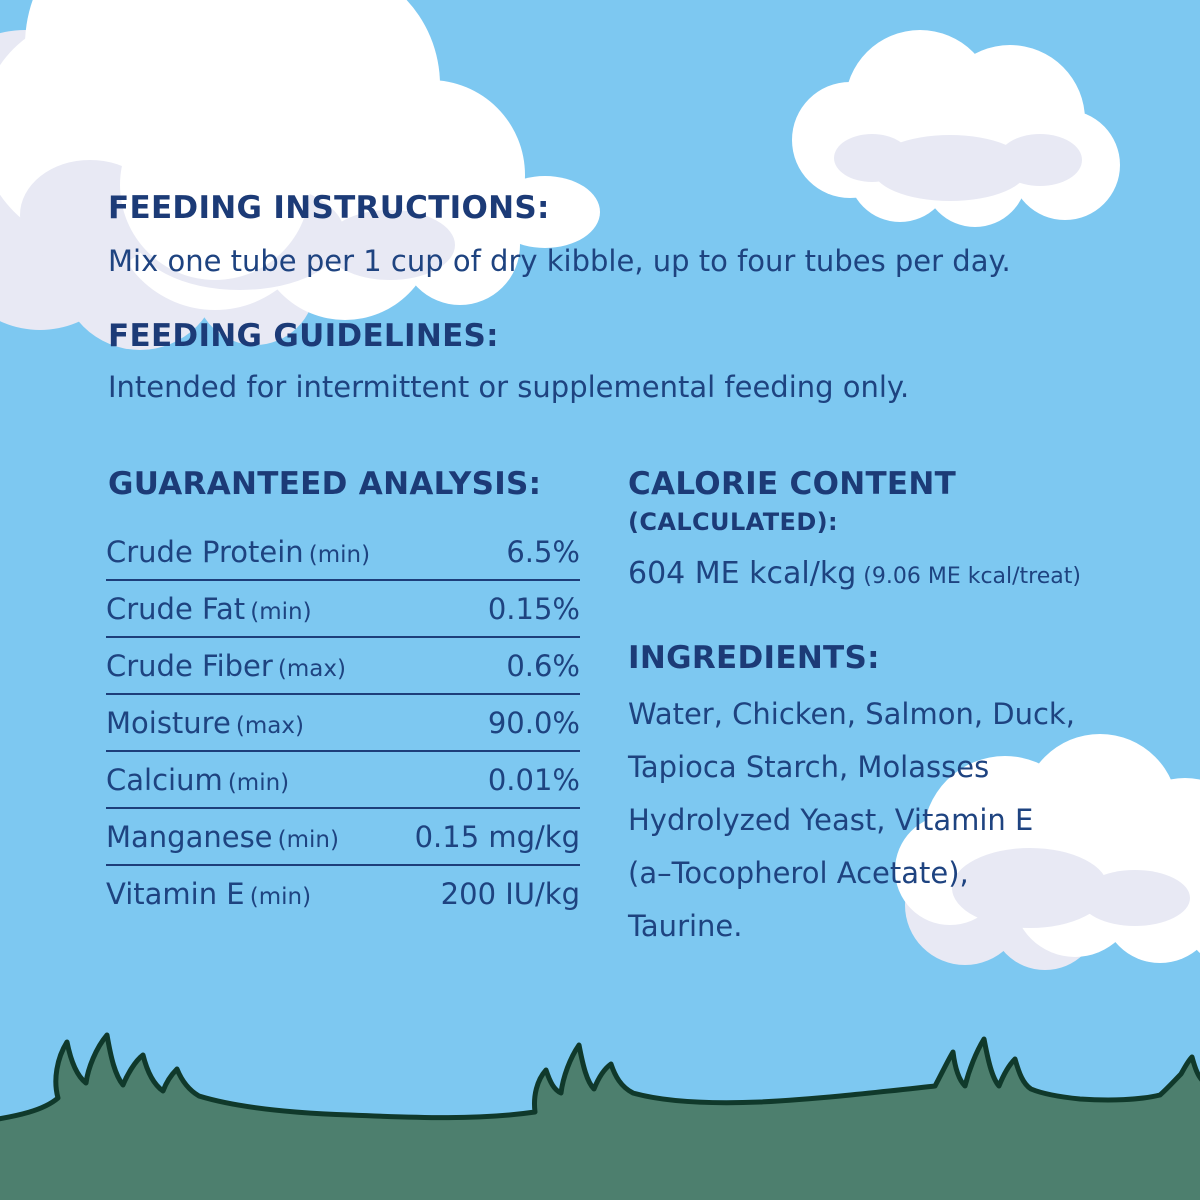 The image size is (1200, 1200). I want to click on table-row: Crude Fat (min) 0.15%, so click(343, 609).